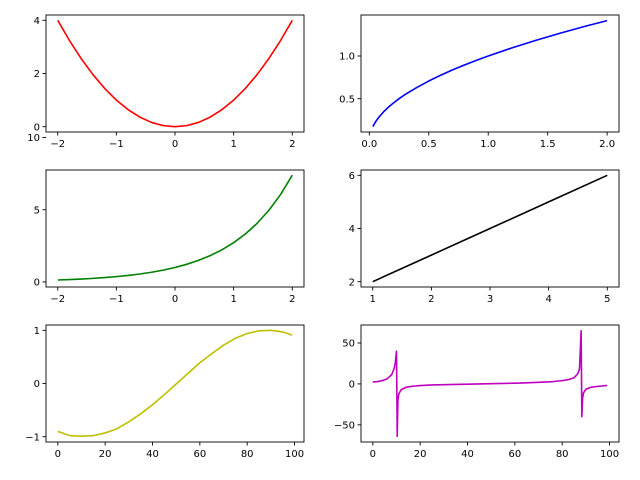 The width and height of the screenshot is (640, 480). What do you see at coordinates (344, 425) in the screenshot?
I see `y-tick-label: −50` at bounding box center [344, 425].